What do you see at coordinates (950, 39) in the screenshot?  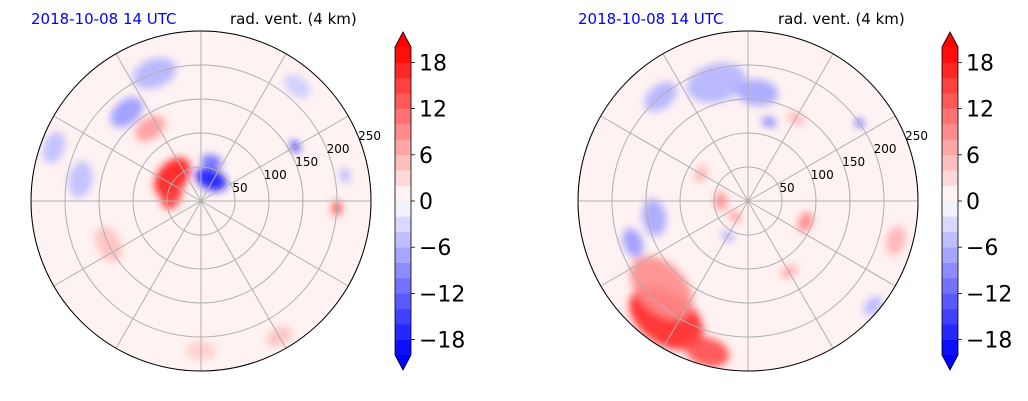 I see `colorbar-extend-max-right` at bounding box center [950, 39].